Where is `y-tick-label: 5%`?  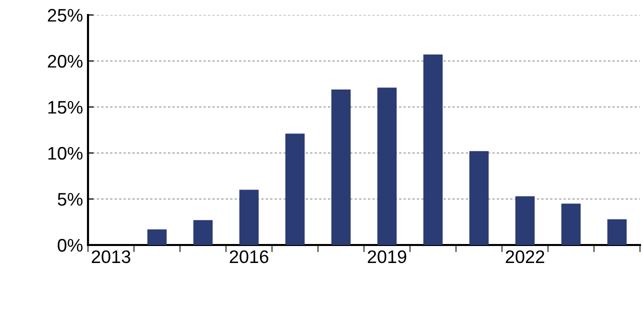
y-tick-label: 5% is located at coordinates (70, 199).